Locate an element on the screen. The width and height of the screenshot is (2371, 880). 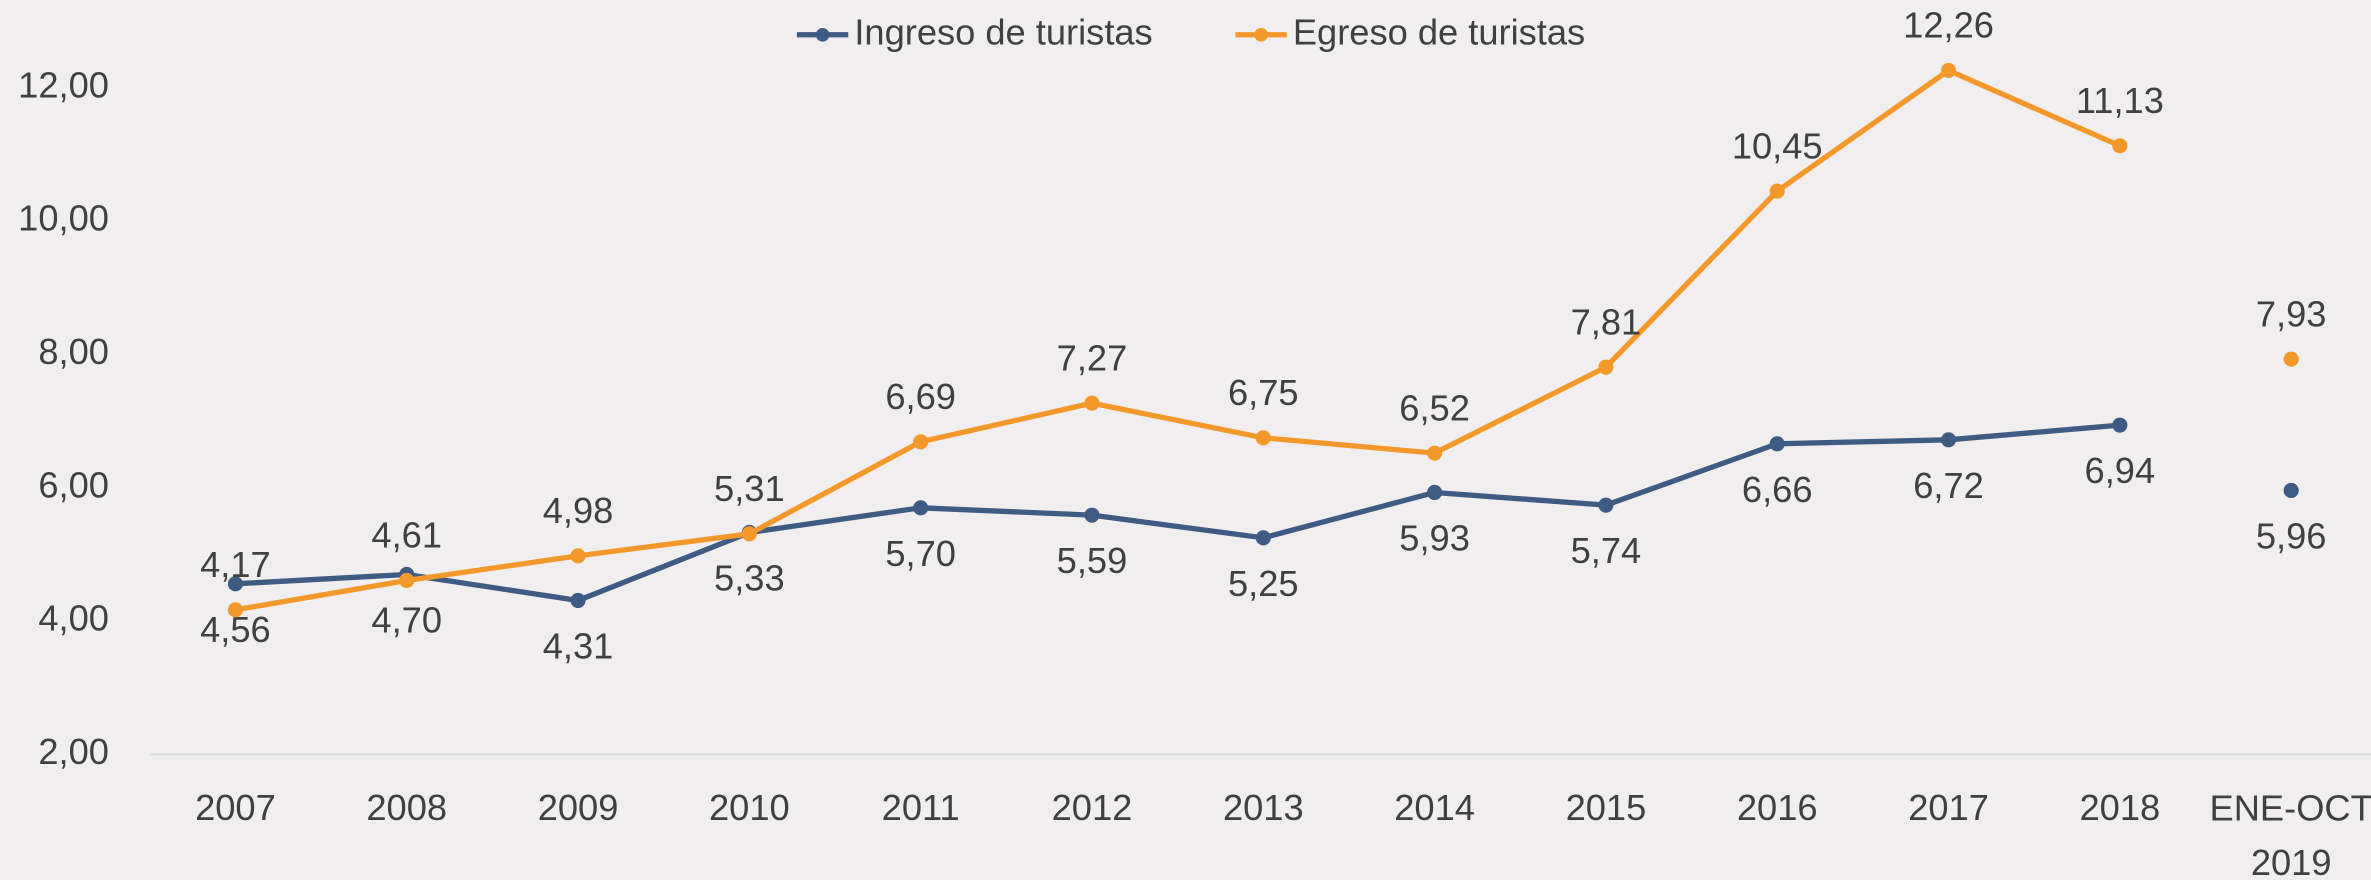
data-label: 6,94 is located at coordinates (2120, 470).